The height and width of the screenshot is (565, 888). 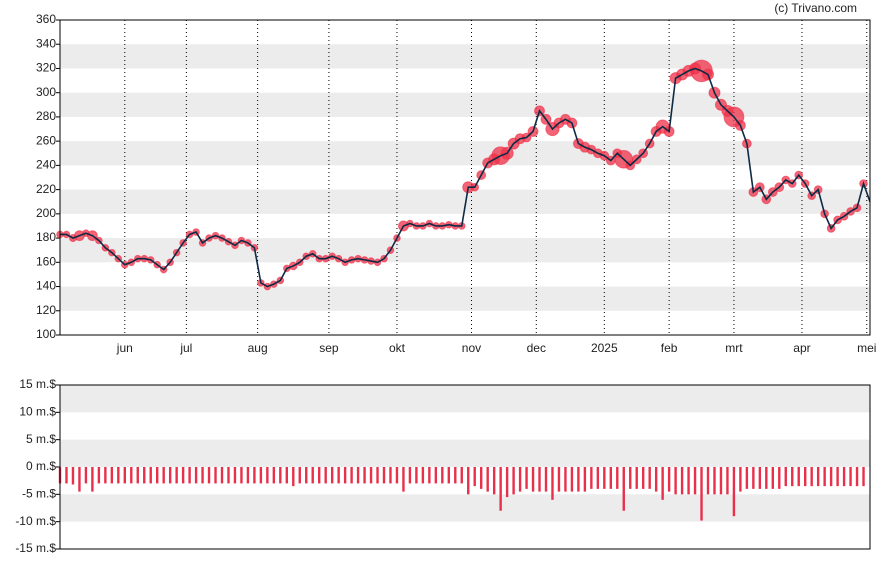 What do you see at coordinates (669, 348) in the screenshot?
I see `x-tick-label: feb` at bounding box center [669, 348].